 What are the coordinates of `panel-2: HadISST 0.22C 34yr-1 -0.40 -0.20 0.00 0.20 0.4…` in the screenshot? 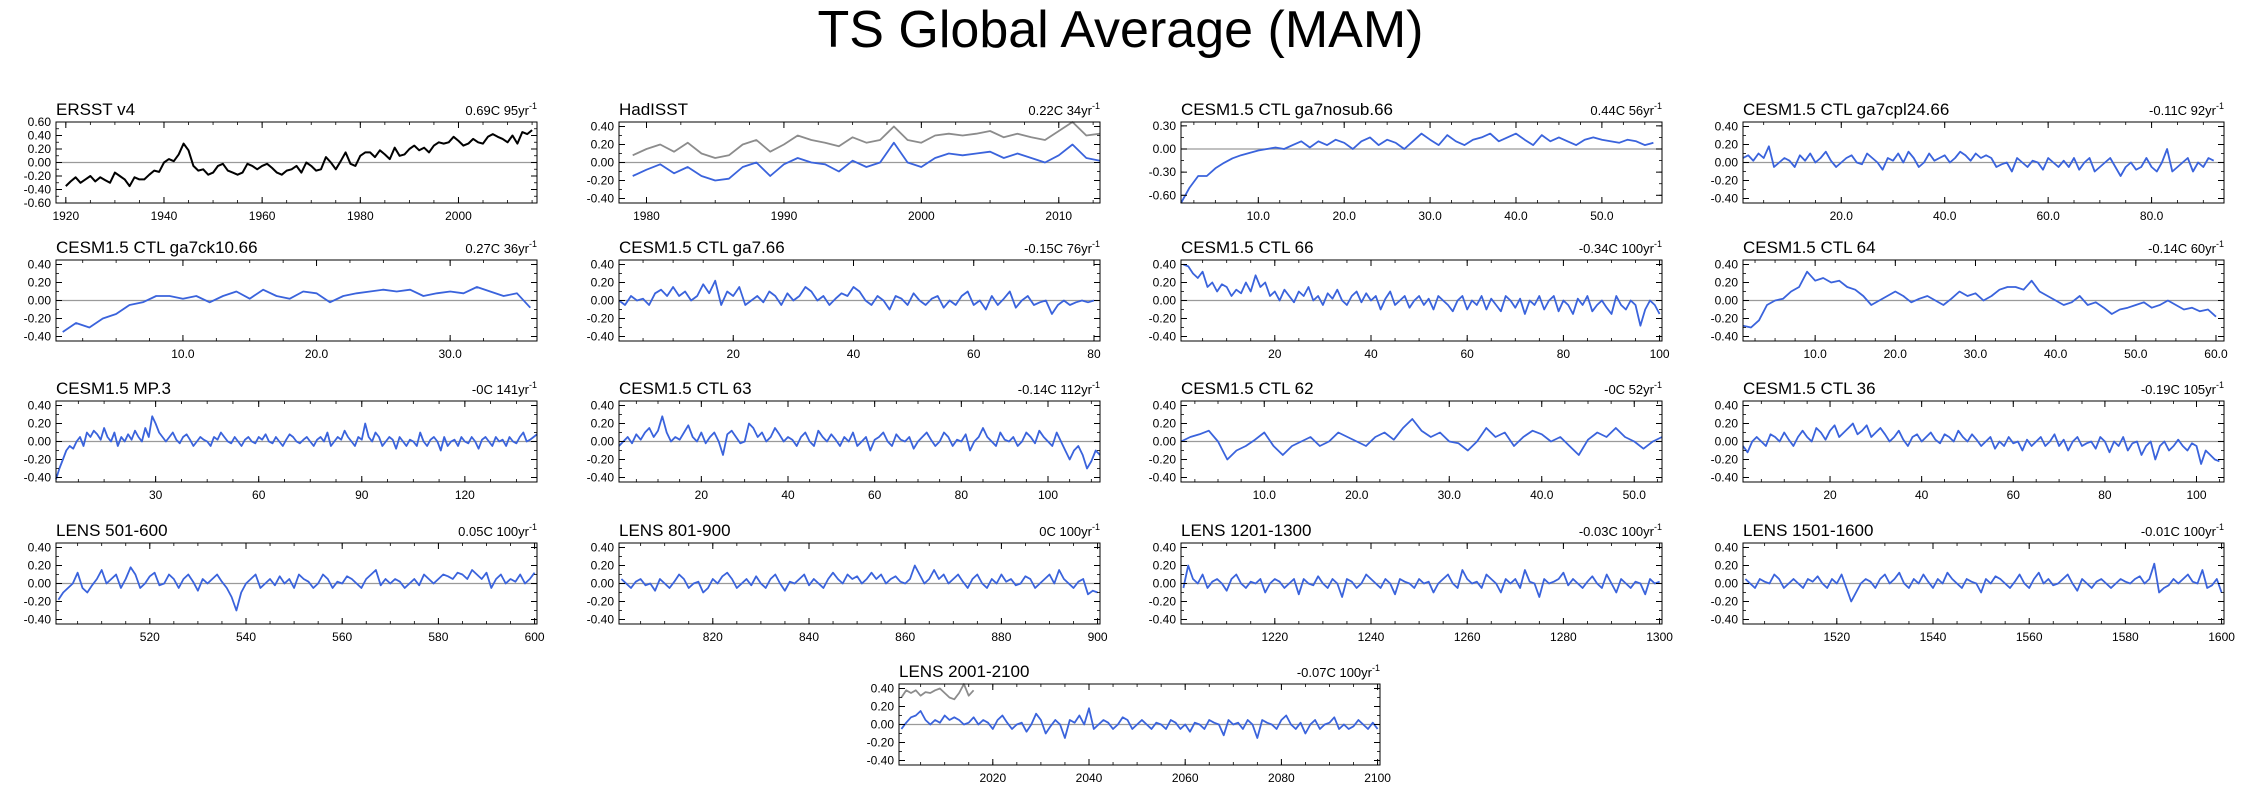 It's located at (844, 161).